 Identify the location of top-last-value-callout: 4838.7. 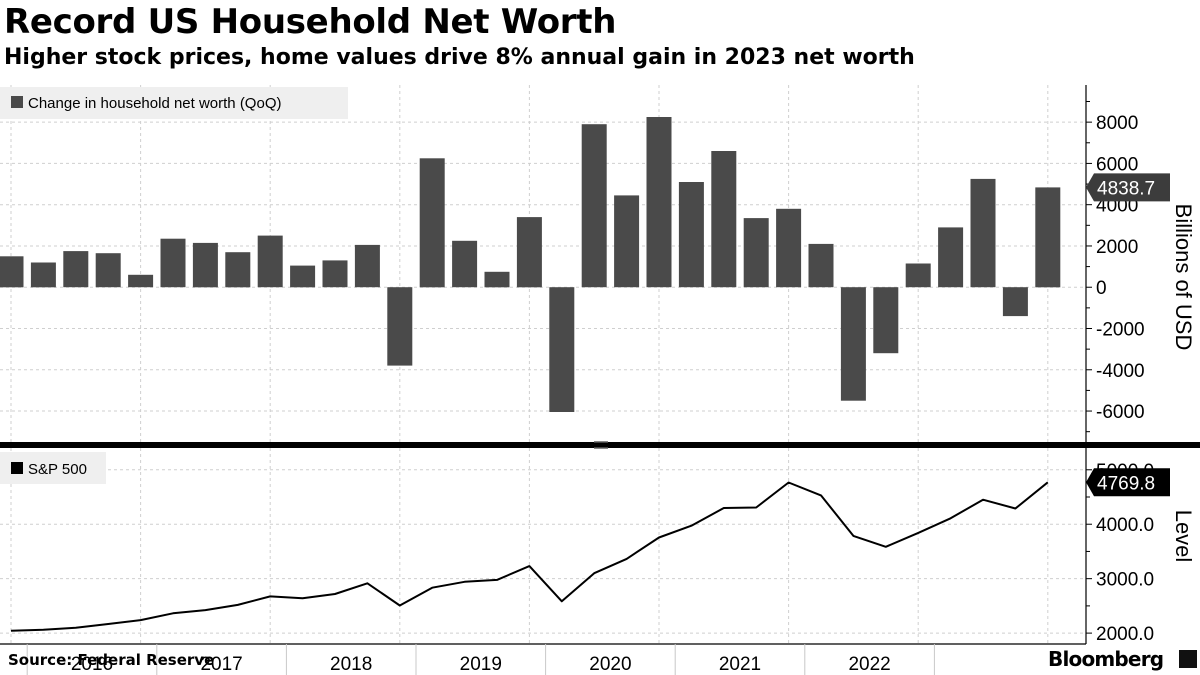
(1128, 187).